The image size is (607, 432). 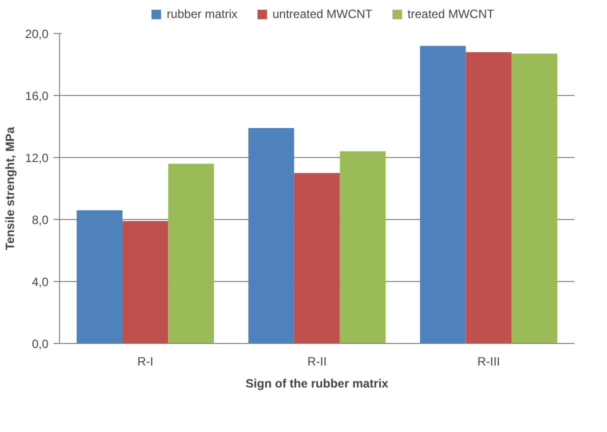 What do you see at coordinates (40, 282) in the screenshot?
I see `y-tick-label: 4,0` at bounding box center [40, 282].